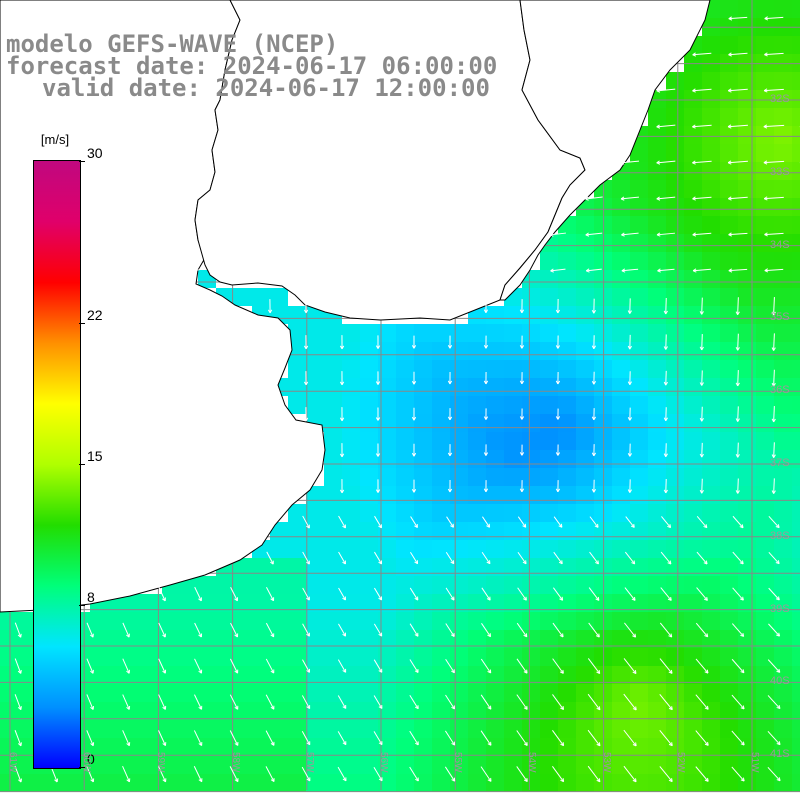 The width and height of the screenshot is (800, 800). Describe the element at coordinates (780, 171) in the screenshot. I see `latitude-label: 33S` at that location.